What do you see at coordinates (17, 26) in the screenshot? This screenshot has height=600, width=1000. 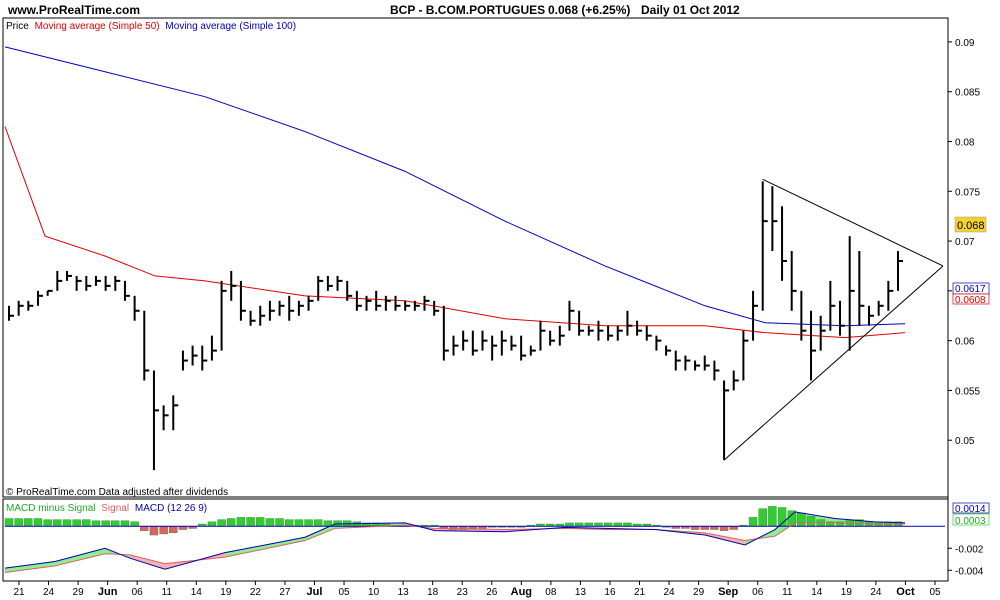 I see `legend-price: Price` at bounding box center [17, 26].